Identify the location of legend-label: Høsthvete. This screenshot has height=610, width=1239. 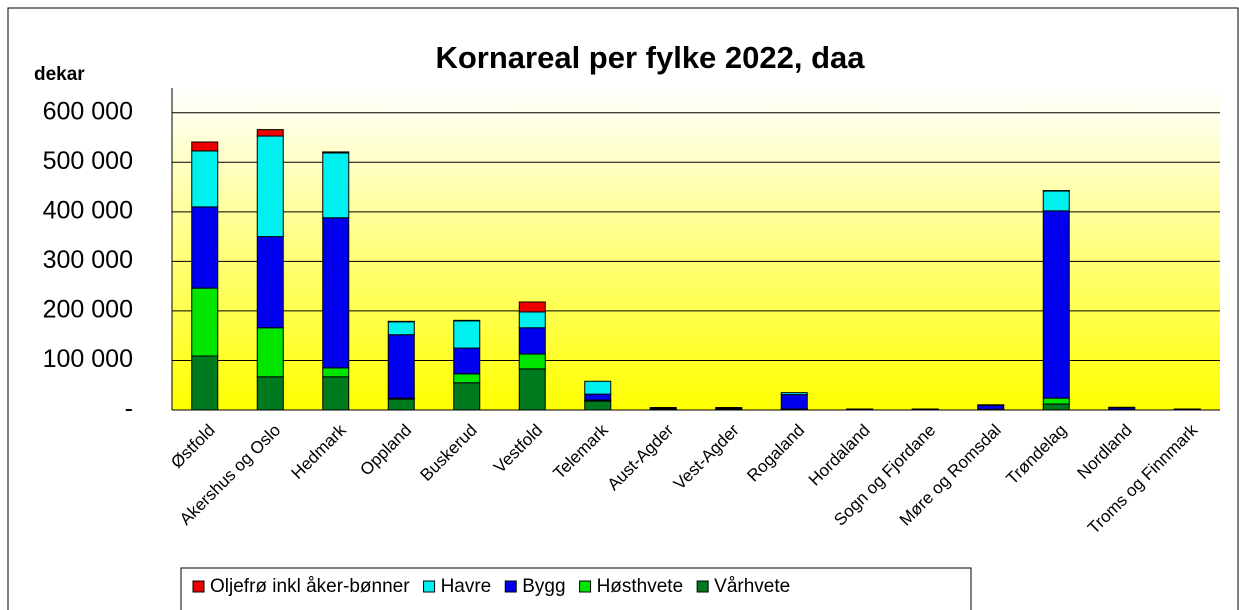
(640, 586).